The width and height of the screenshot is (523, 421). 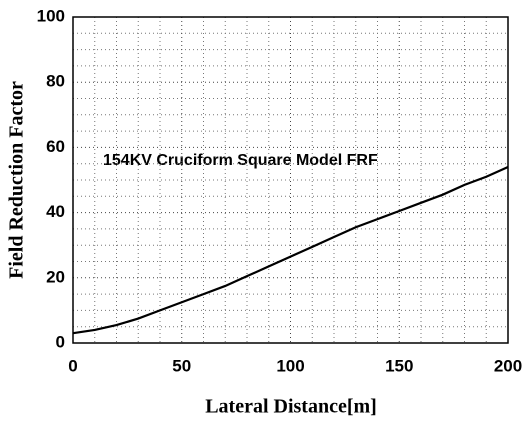 What do you see at coordinates (17, 180) in the screenshot?
I see `y-axis-label: Field Reduction Factor` at bounding box center [17, 180].